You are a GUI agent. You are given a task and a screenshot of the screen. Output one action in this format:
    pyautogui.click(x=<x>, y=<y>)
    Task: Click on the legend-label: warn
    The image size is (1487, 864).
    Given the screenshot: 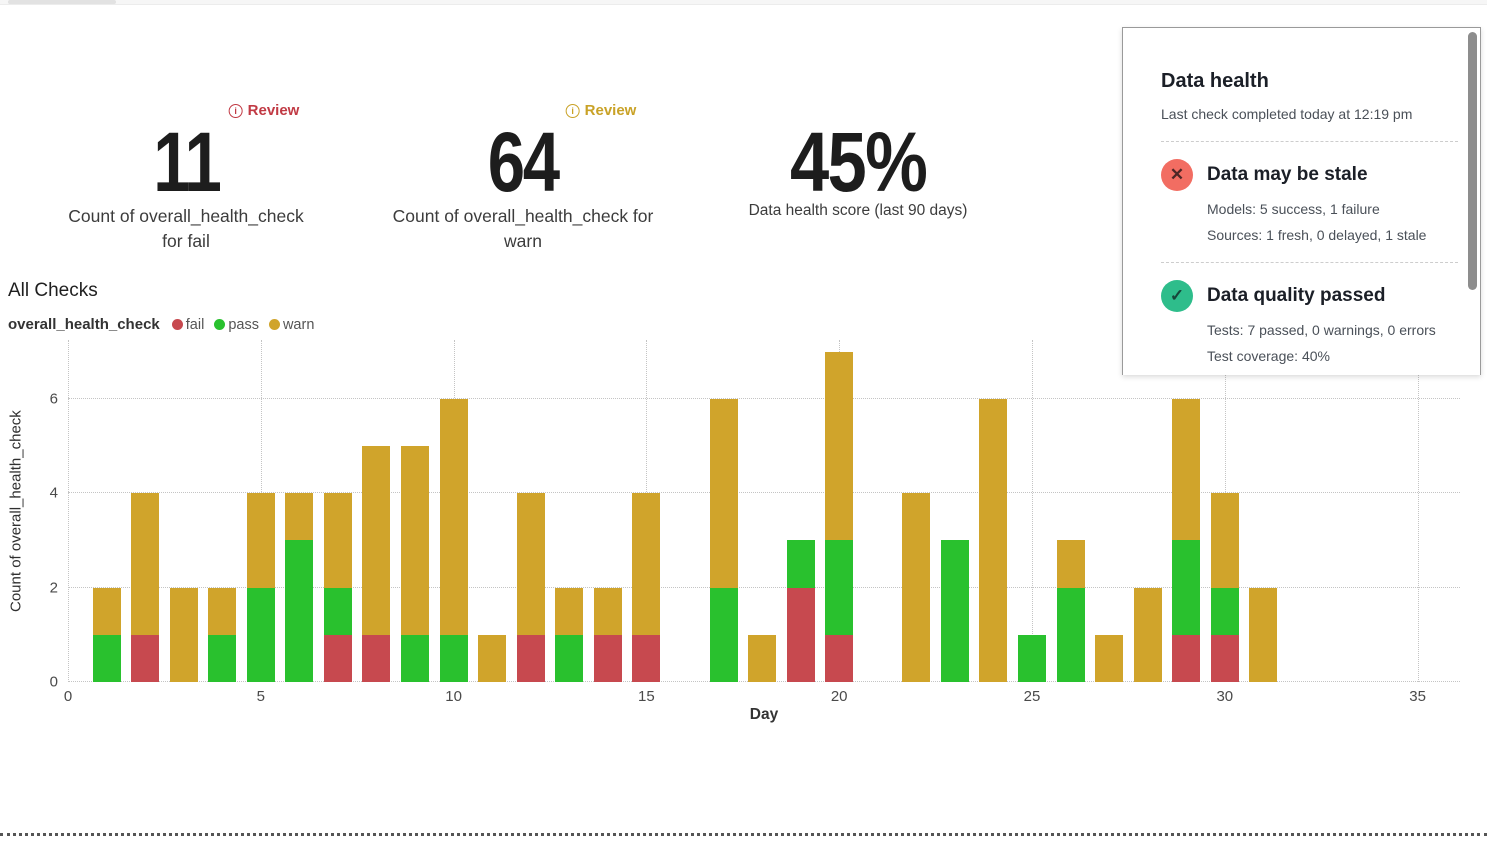 What is the action you would take?
    pyautogui.click(x=298, y=324)
    